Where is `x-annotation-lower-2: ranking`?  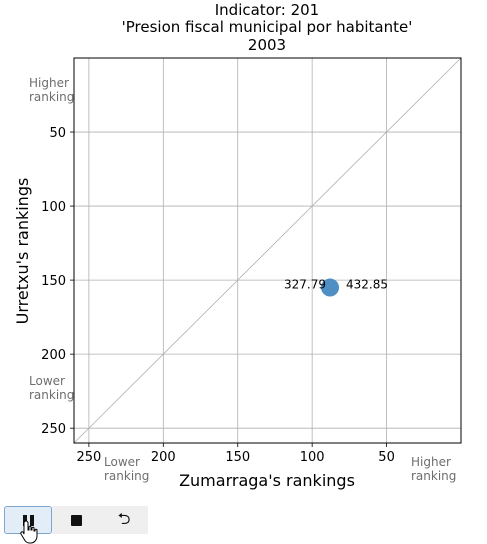 x-annotation-lower-2: ranking is located at coordinates (126, 476).